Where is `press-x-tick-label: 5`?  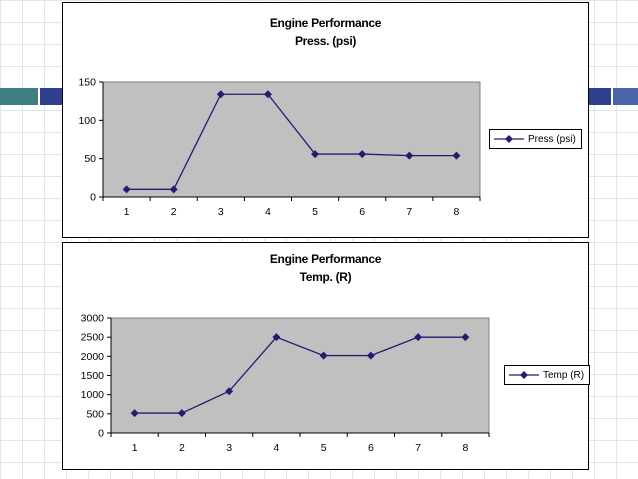 press-x-tick-label: 5 is located at coordinates (315, 212).